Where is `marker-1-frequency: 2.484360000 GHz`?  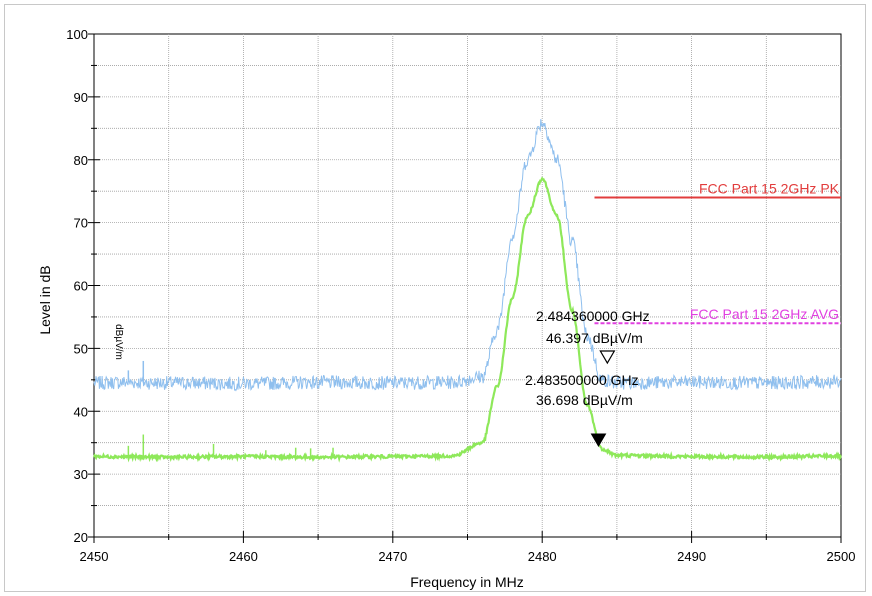 marker-1-frequency: 2.484360000 GHz is located at coordinates (593, 316).